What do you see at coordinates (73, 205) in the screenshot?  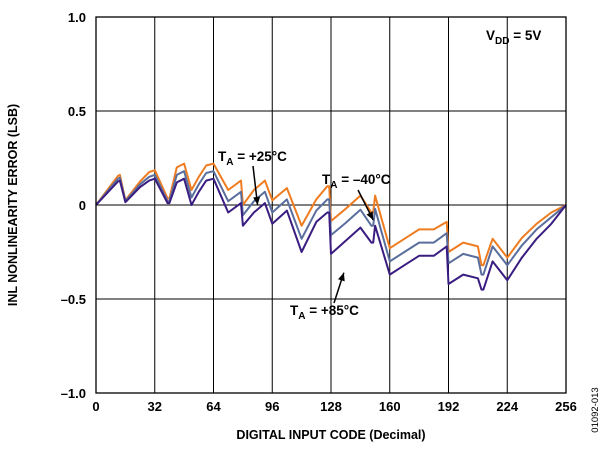 I see `y-tick-labels: 1.0 0.5 0 –0.5 –1.0` at bounding box center [73, 205].